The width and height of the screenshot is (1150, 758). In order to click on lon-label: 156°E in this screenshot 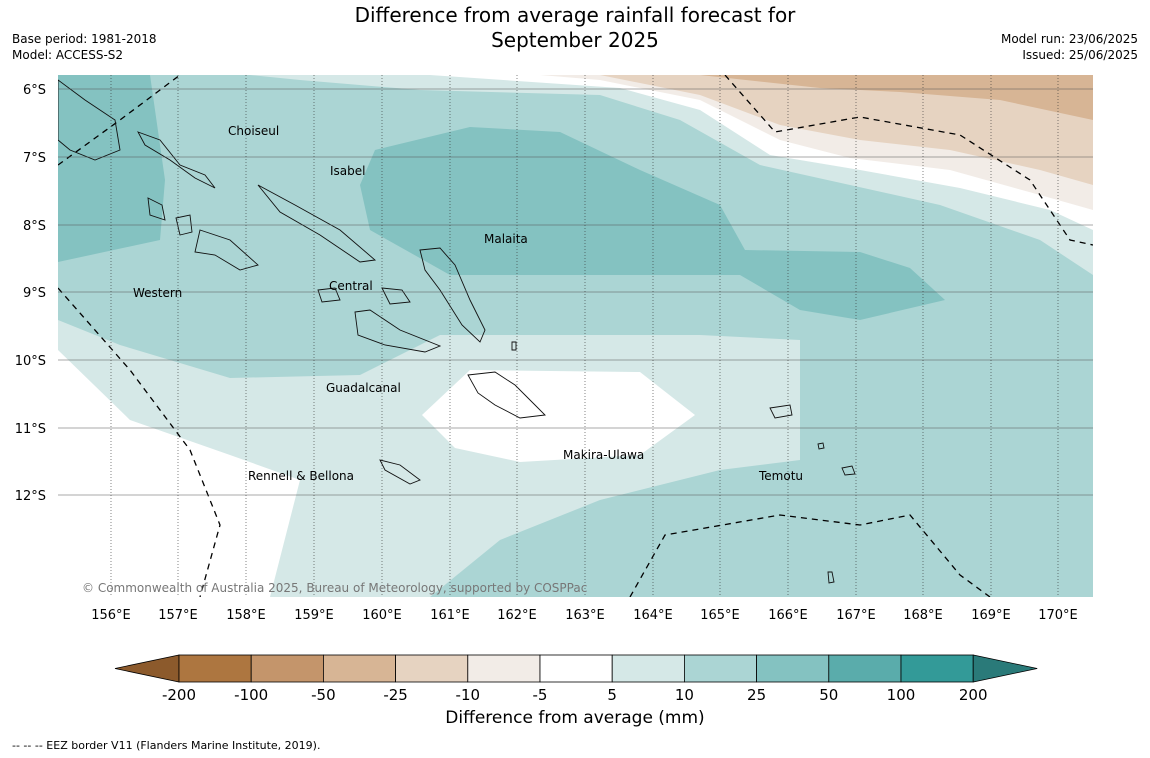, I will do `click(111, 615)`.